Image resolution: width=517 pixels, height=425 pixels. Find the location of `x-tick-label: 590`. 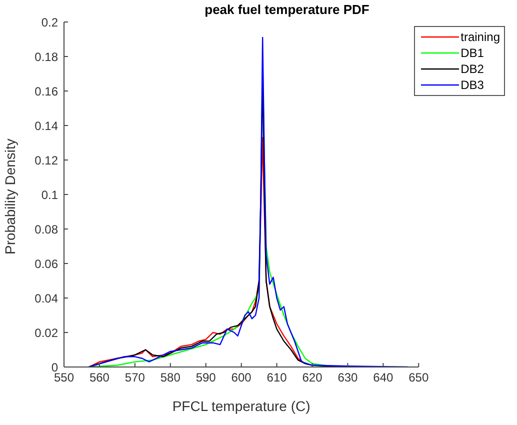

x-tick-label: 590 is located at coordinates (206, 377).